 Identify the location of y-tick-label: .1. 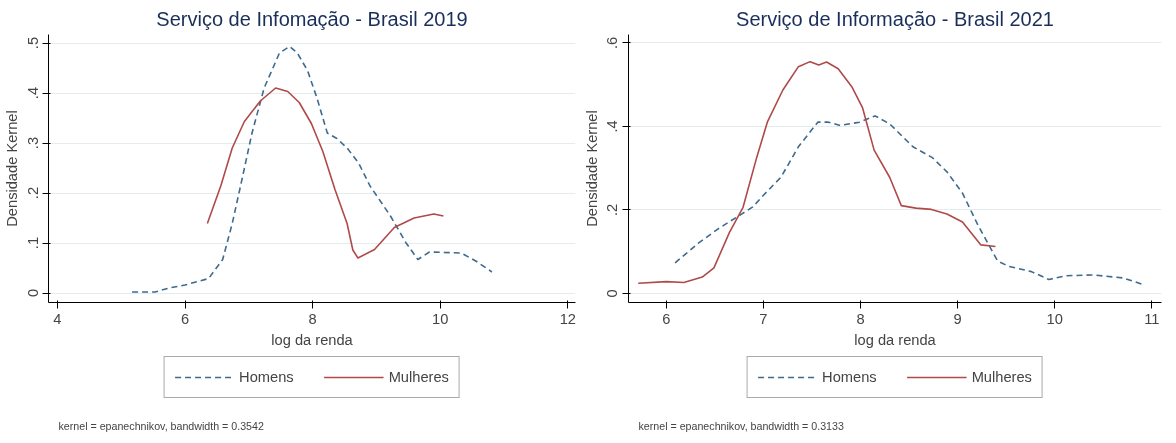
(32, 243).